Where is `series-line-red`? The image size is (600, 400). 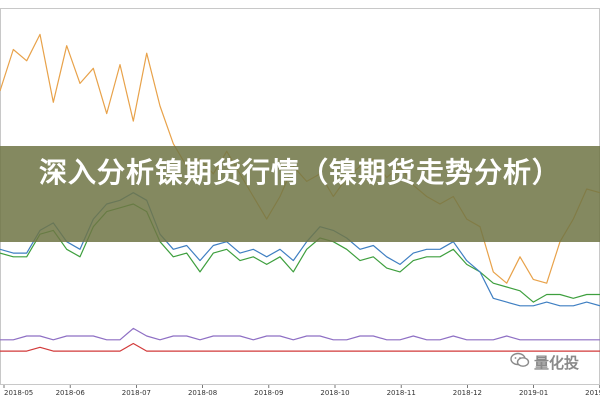 series-line-red is located at coordinates (300, 347).